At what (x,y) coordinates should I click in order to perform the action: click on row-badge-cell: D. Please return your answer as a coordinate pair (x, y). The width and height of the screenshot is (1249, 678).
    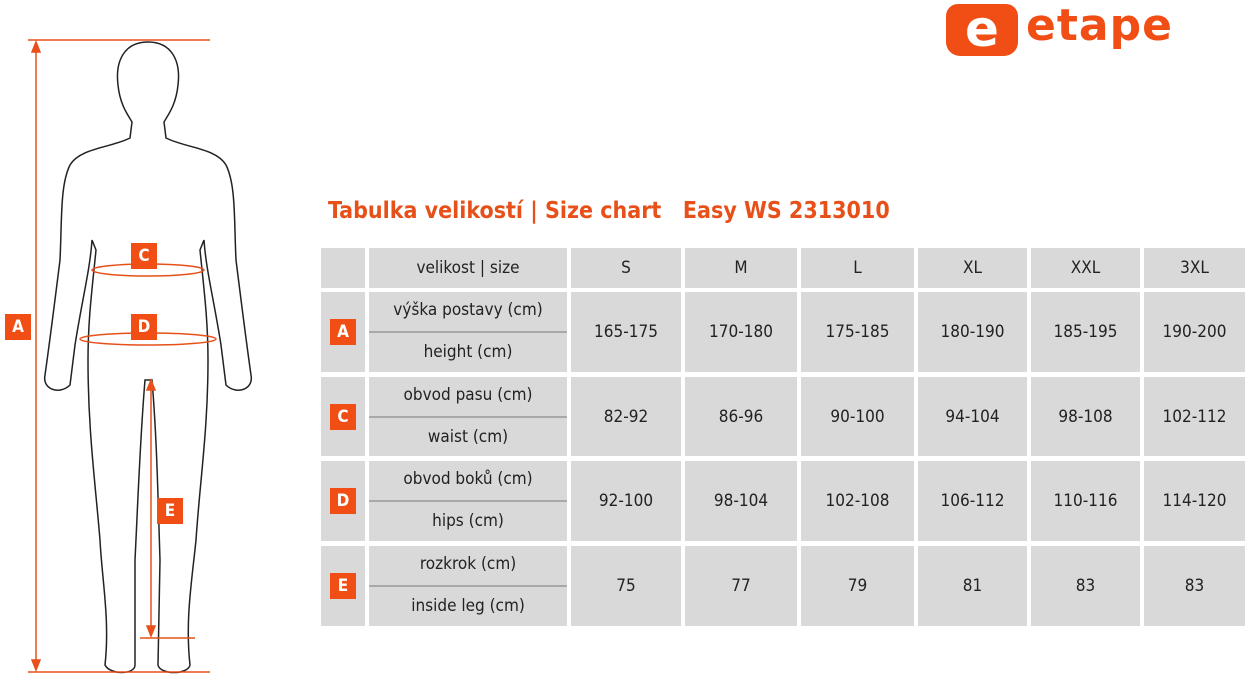
    Looking at the image, I should click on (343, 501).